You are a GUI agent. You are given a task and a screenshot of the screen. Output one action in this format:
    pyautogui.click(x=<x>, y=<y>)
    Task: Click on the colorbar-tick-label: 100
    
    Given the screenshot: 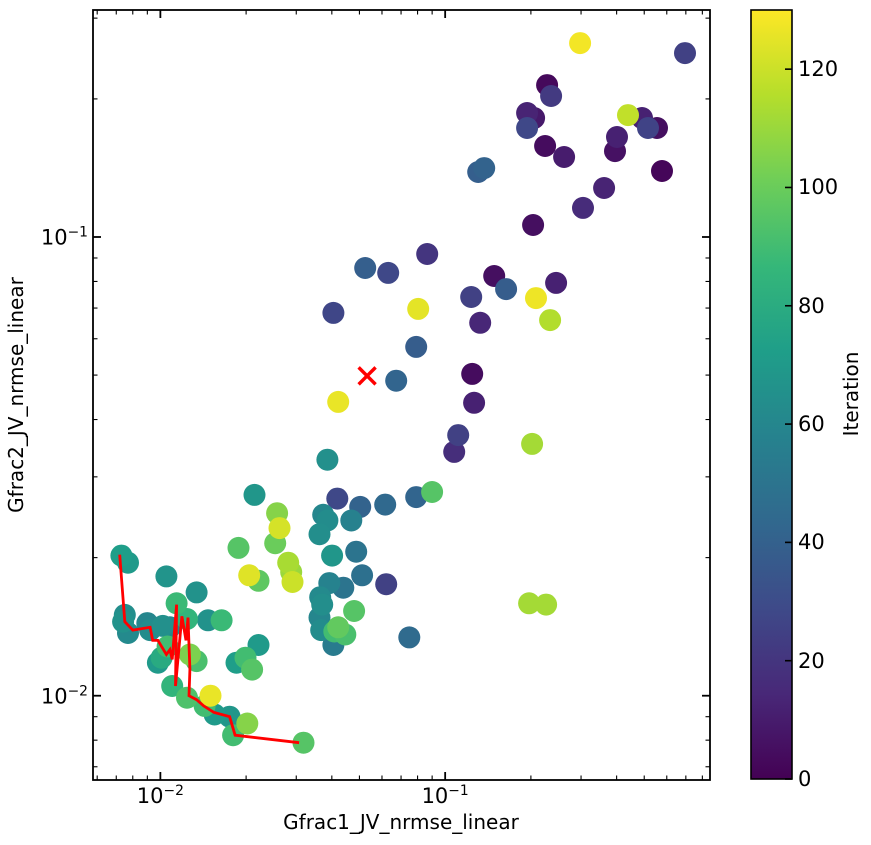 What is the action you would take?
    pyautogui.click(x=818, y=187)
    